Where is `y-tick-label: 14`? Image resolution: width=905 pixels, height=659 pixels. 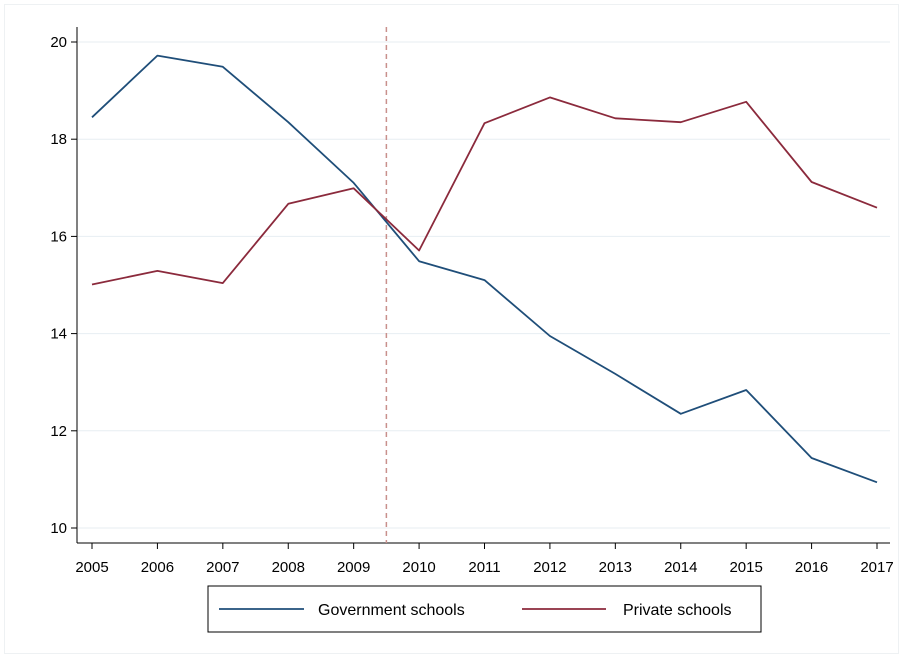 y-tick-label: 14 is located at coordinates (58, 334).